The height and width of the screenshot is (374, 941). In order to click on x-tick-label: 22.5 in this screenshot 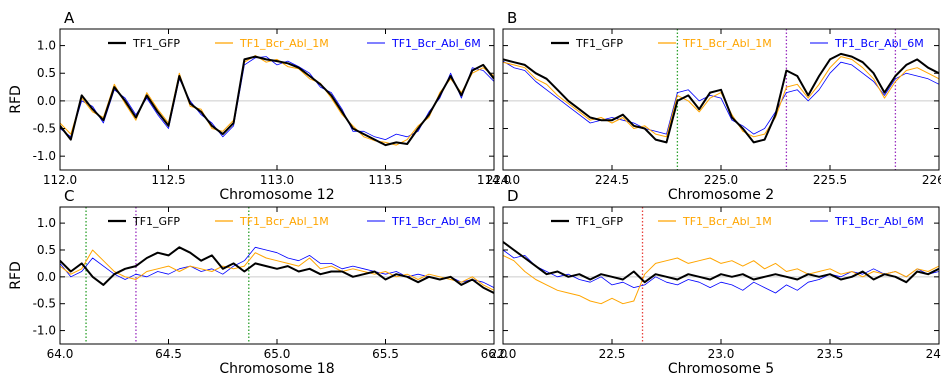, I will do `click(612, 354)`.